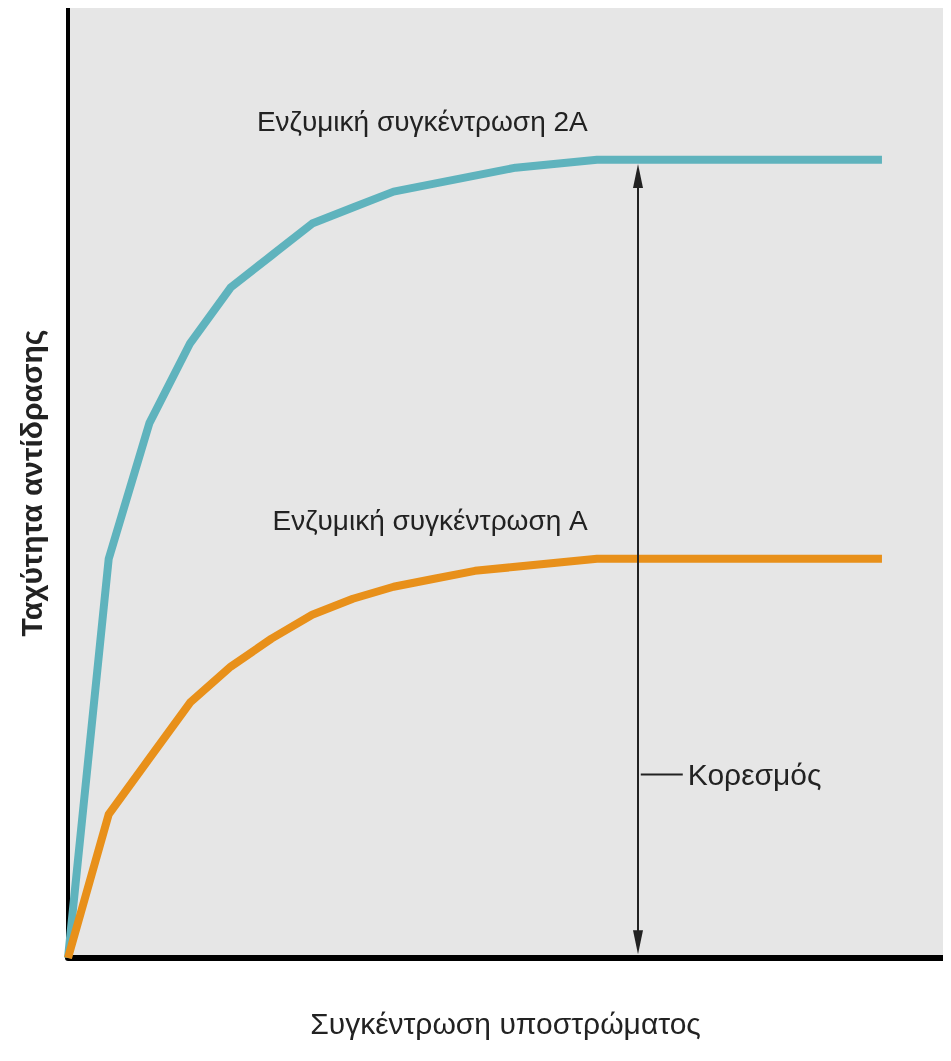 The width and height of the screenshot is (951, 1061). What do you see at coordinates (422, 122) in the screenshot?
I see `series-label: Ενζυμική συγκέντρωση 2A` at bounding box center [422, 122].